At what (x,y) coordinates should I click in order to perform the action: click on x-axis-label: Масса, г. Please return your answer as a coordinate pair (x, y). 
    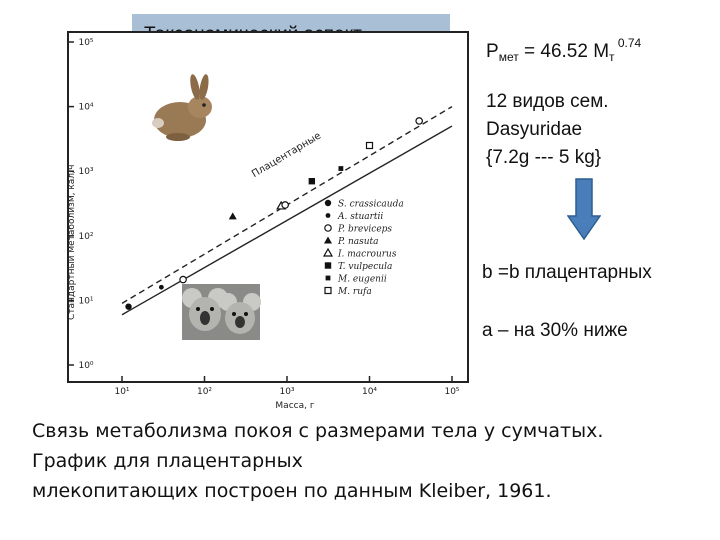
    Looking at the image, I should click on (294, 405).